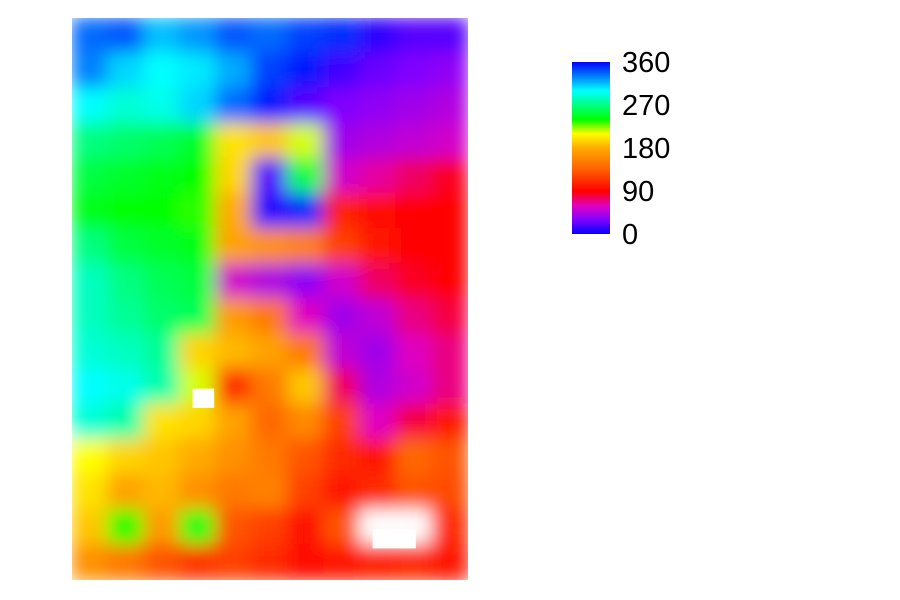 This screenshot has width=900, height=600. I want to click on colorbar-tick-label: 180, so click(646, 149).